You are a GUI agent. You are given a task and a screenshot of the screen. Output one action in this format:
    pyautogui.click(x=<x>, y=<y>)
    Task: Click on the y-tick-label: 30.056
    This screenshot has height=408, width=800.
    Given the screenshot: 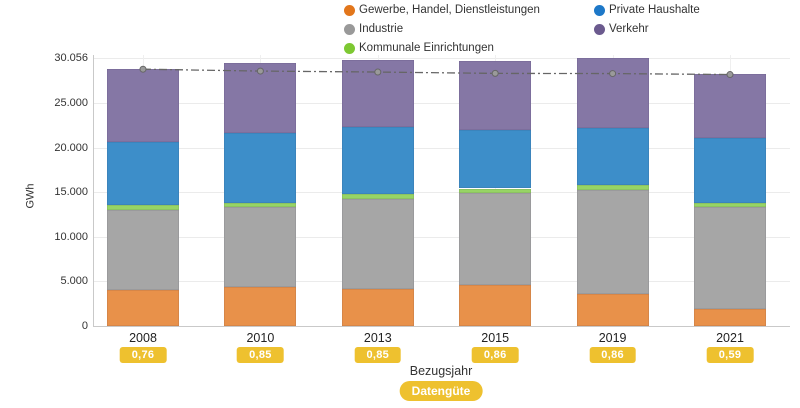 What is the action you would take?
    pyautogui.click(x=71, y=58)
    